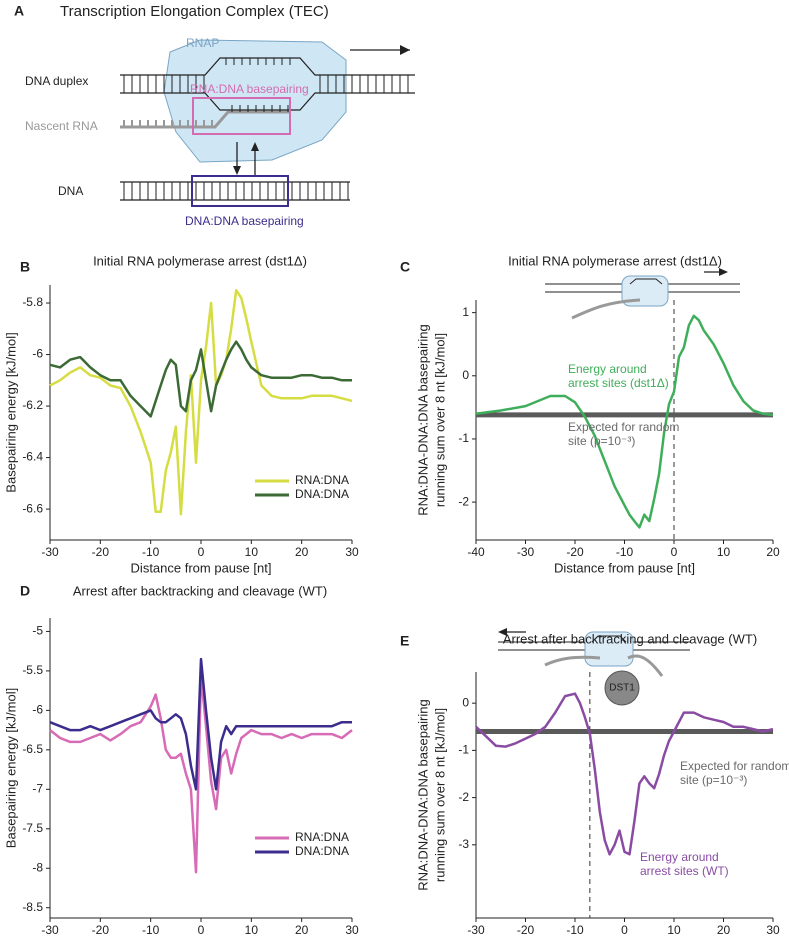  I want to click on y-tick-label: -6.6, so click(32, 508).